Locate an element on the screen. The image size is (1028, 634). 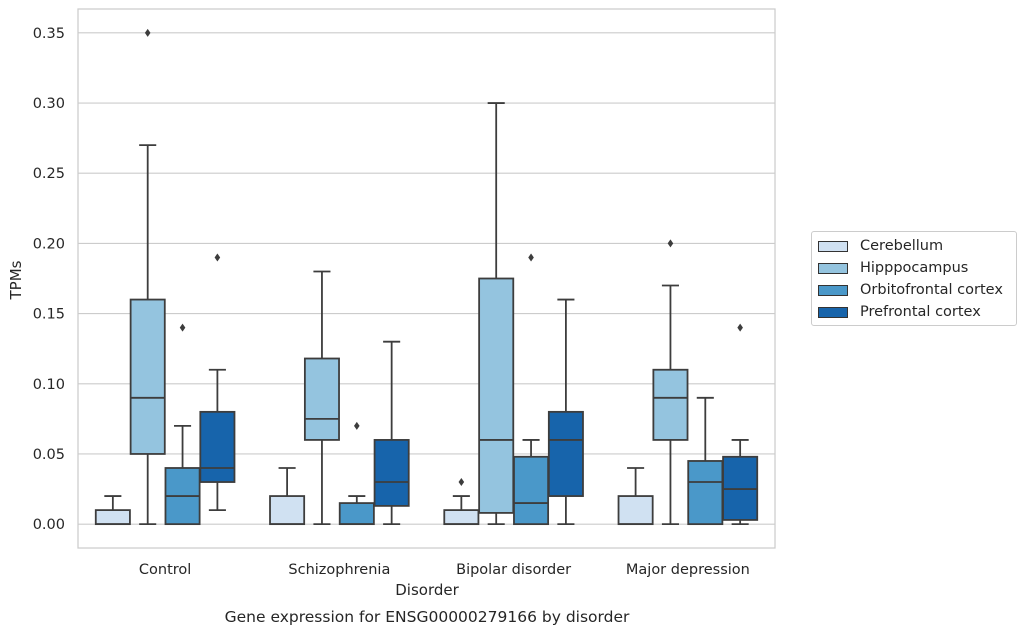
legend-item-prefrontal-cortex: Prefrontal cortex is located at coordinates (899, 312).